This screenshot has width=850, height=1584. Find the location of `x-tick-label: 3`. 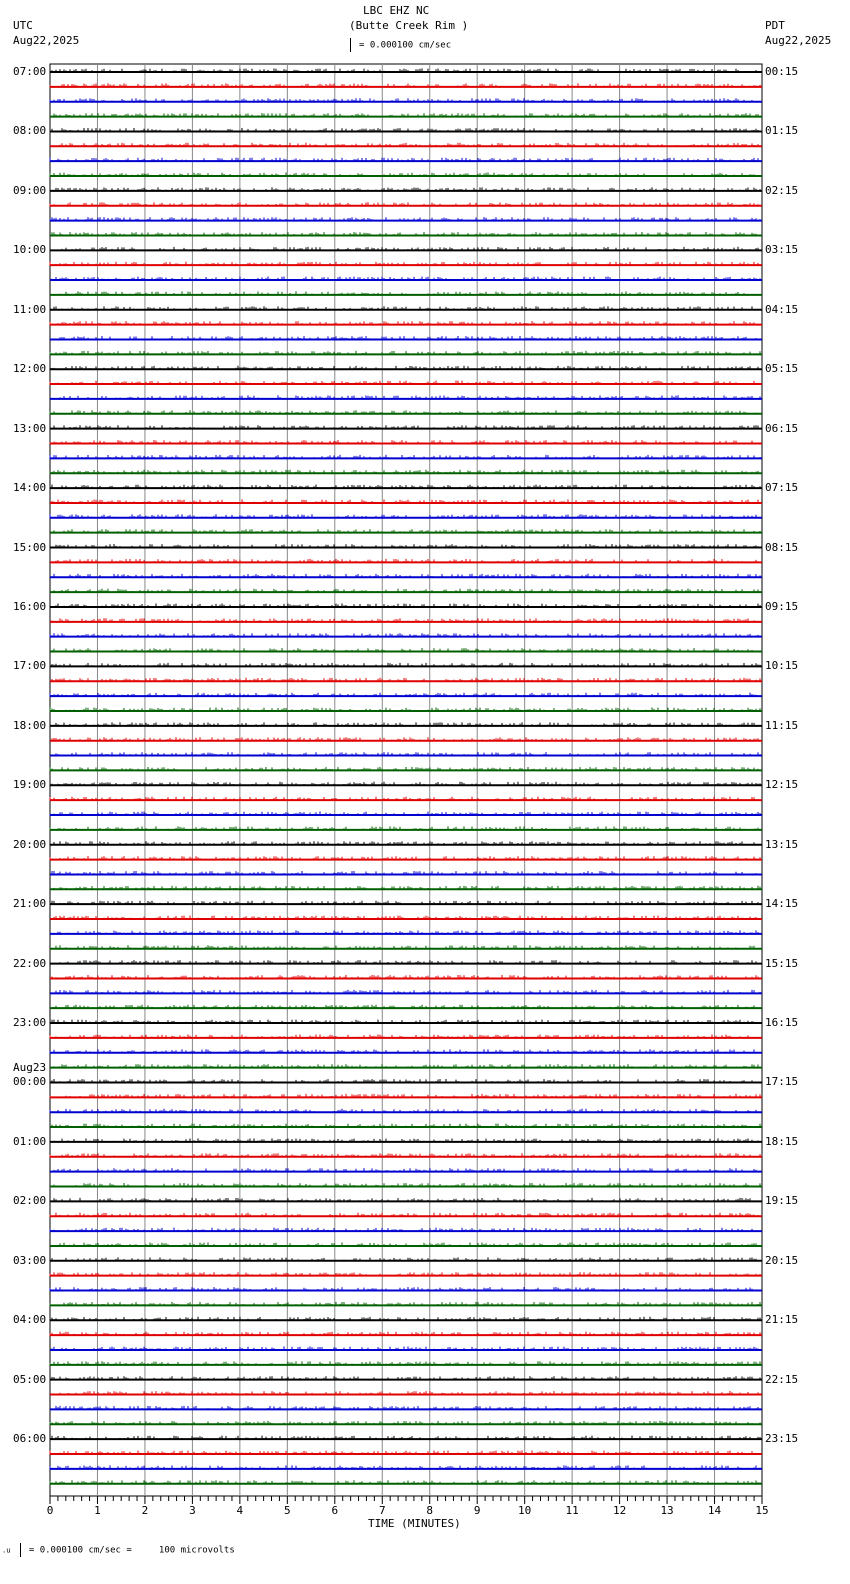

x-tick-label: 3 is located at coordinates (192, 1510).